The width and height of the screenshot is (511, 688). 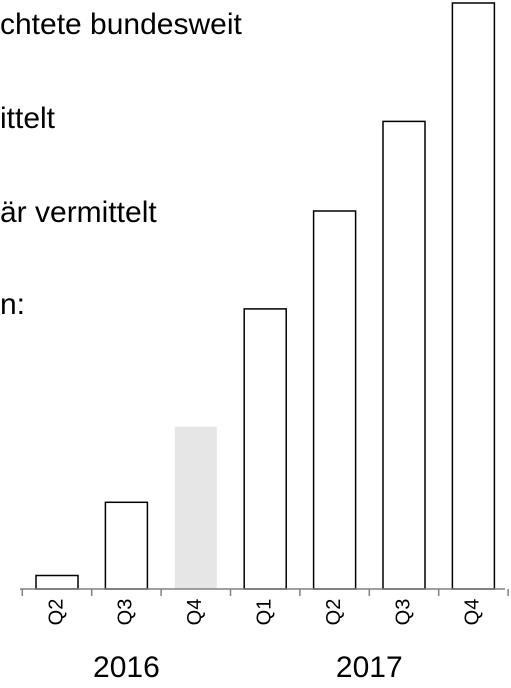 What do you see at coordinates (473, 612) in the screenshot?
I see `tick-label-7: Q4` at bounding box center [473, 612].